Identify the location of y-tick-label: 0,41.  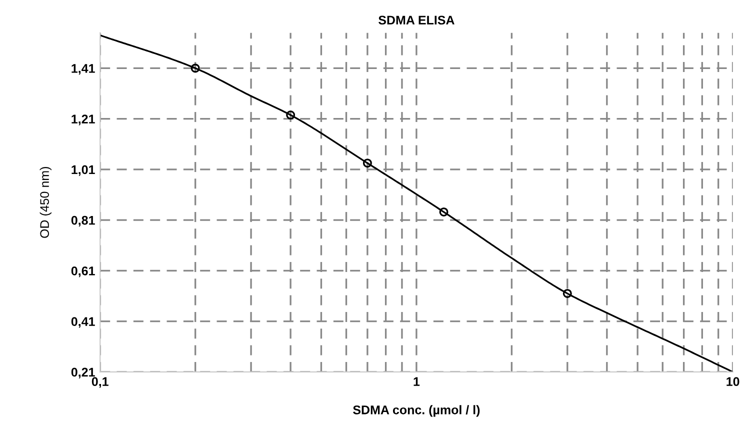
(83, 322).